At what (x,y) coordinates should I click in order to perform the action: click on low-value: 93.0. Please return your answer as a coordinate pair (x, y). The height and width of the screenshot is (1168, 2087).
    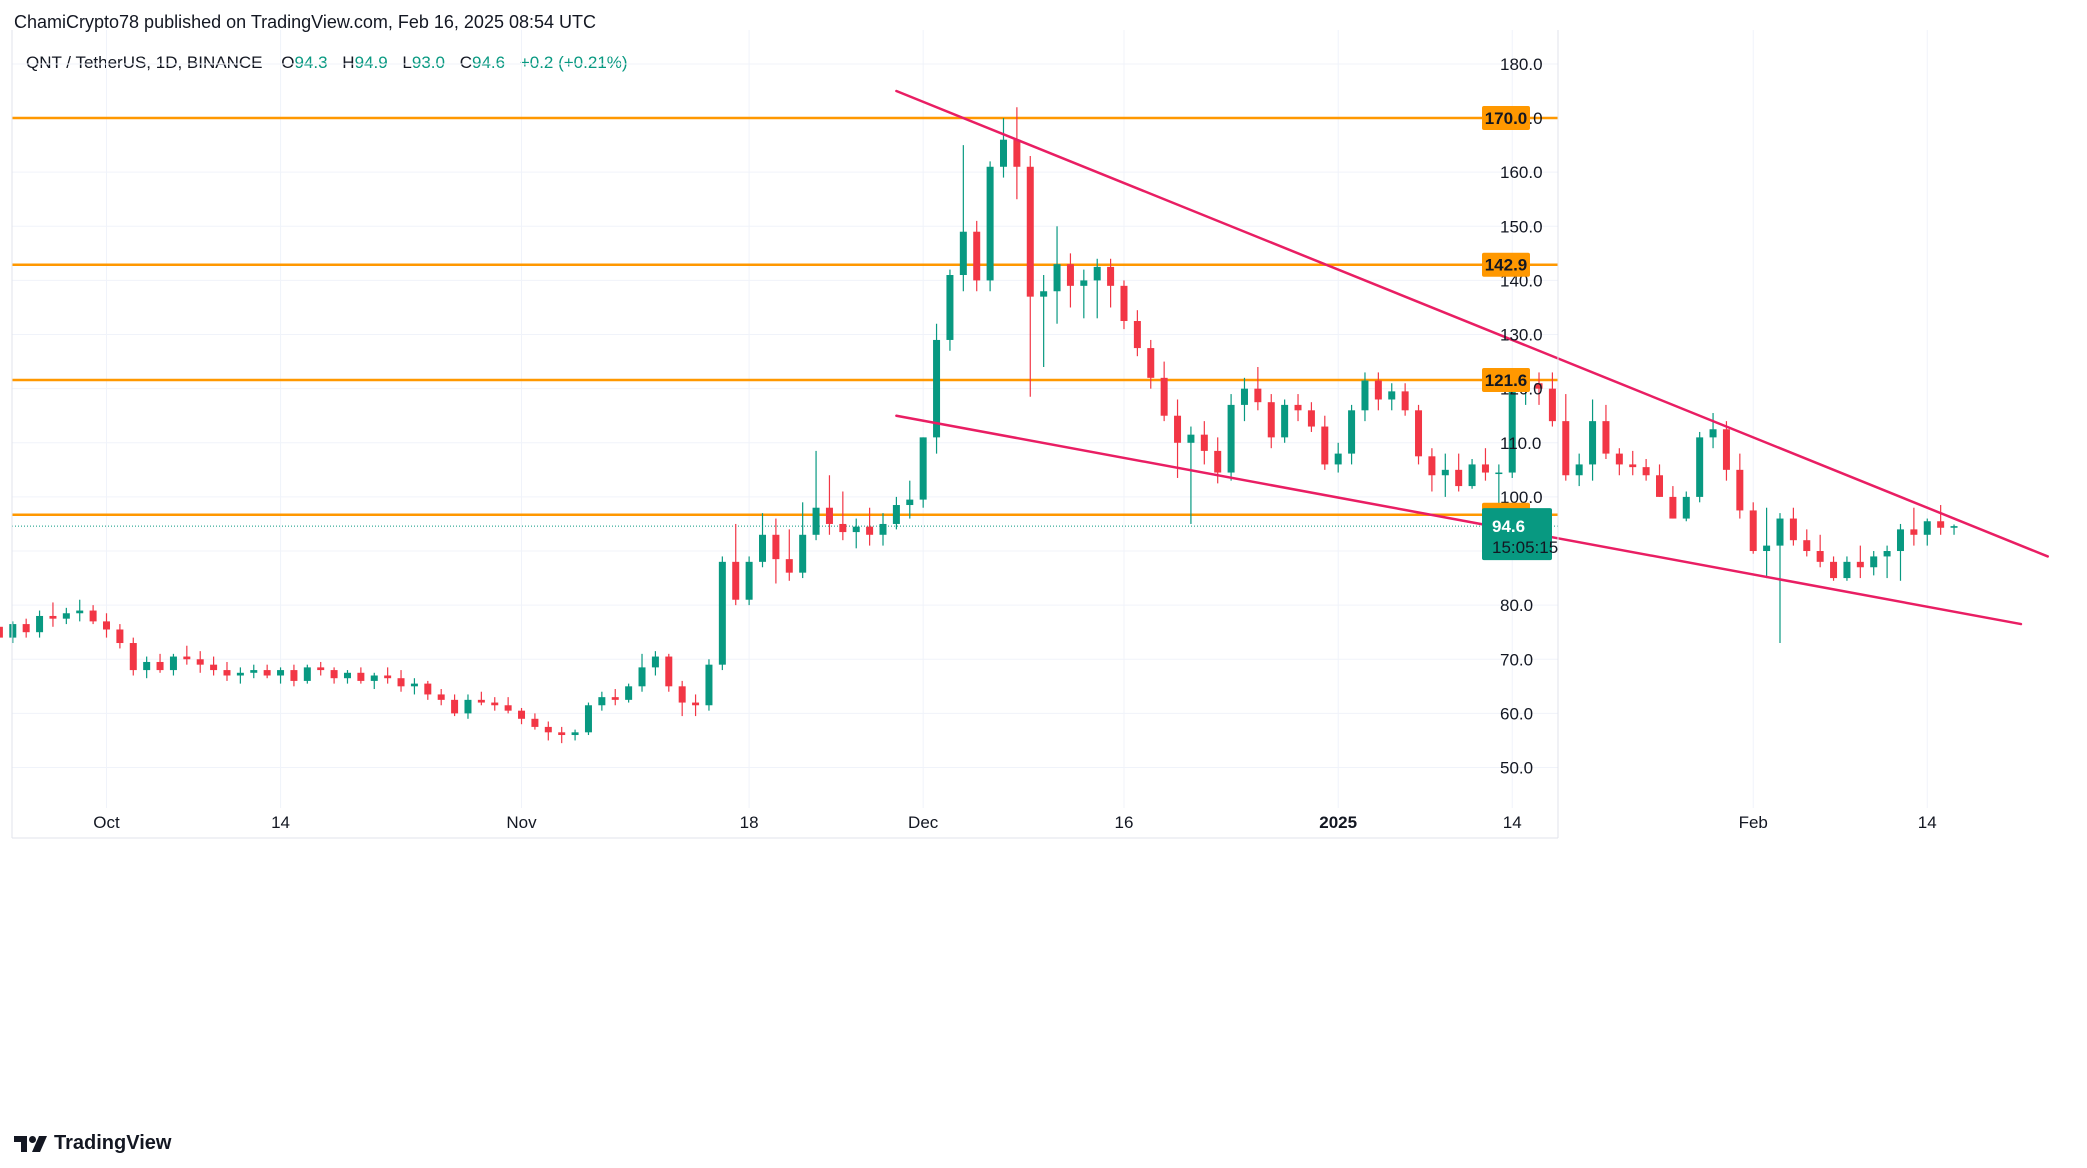
    Looking at the image, I should click on (428, 62).